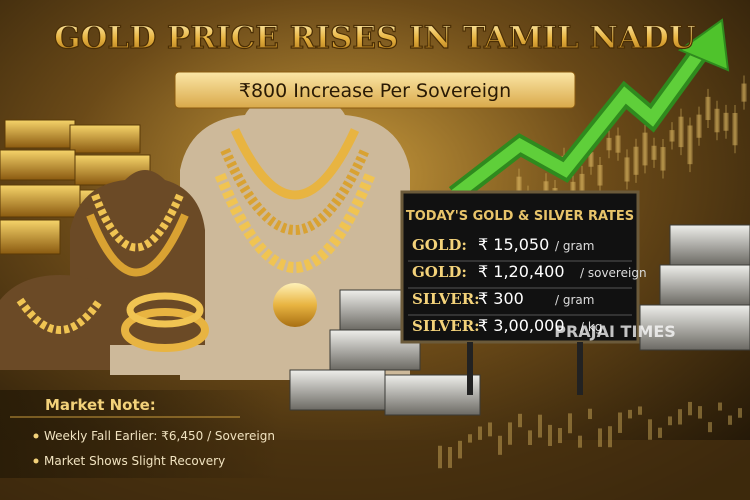  I want to click on subtitle: ₹800 Increase Per Sovereign, so click(375, 91).